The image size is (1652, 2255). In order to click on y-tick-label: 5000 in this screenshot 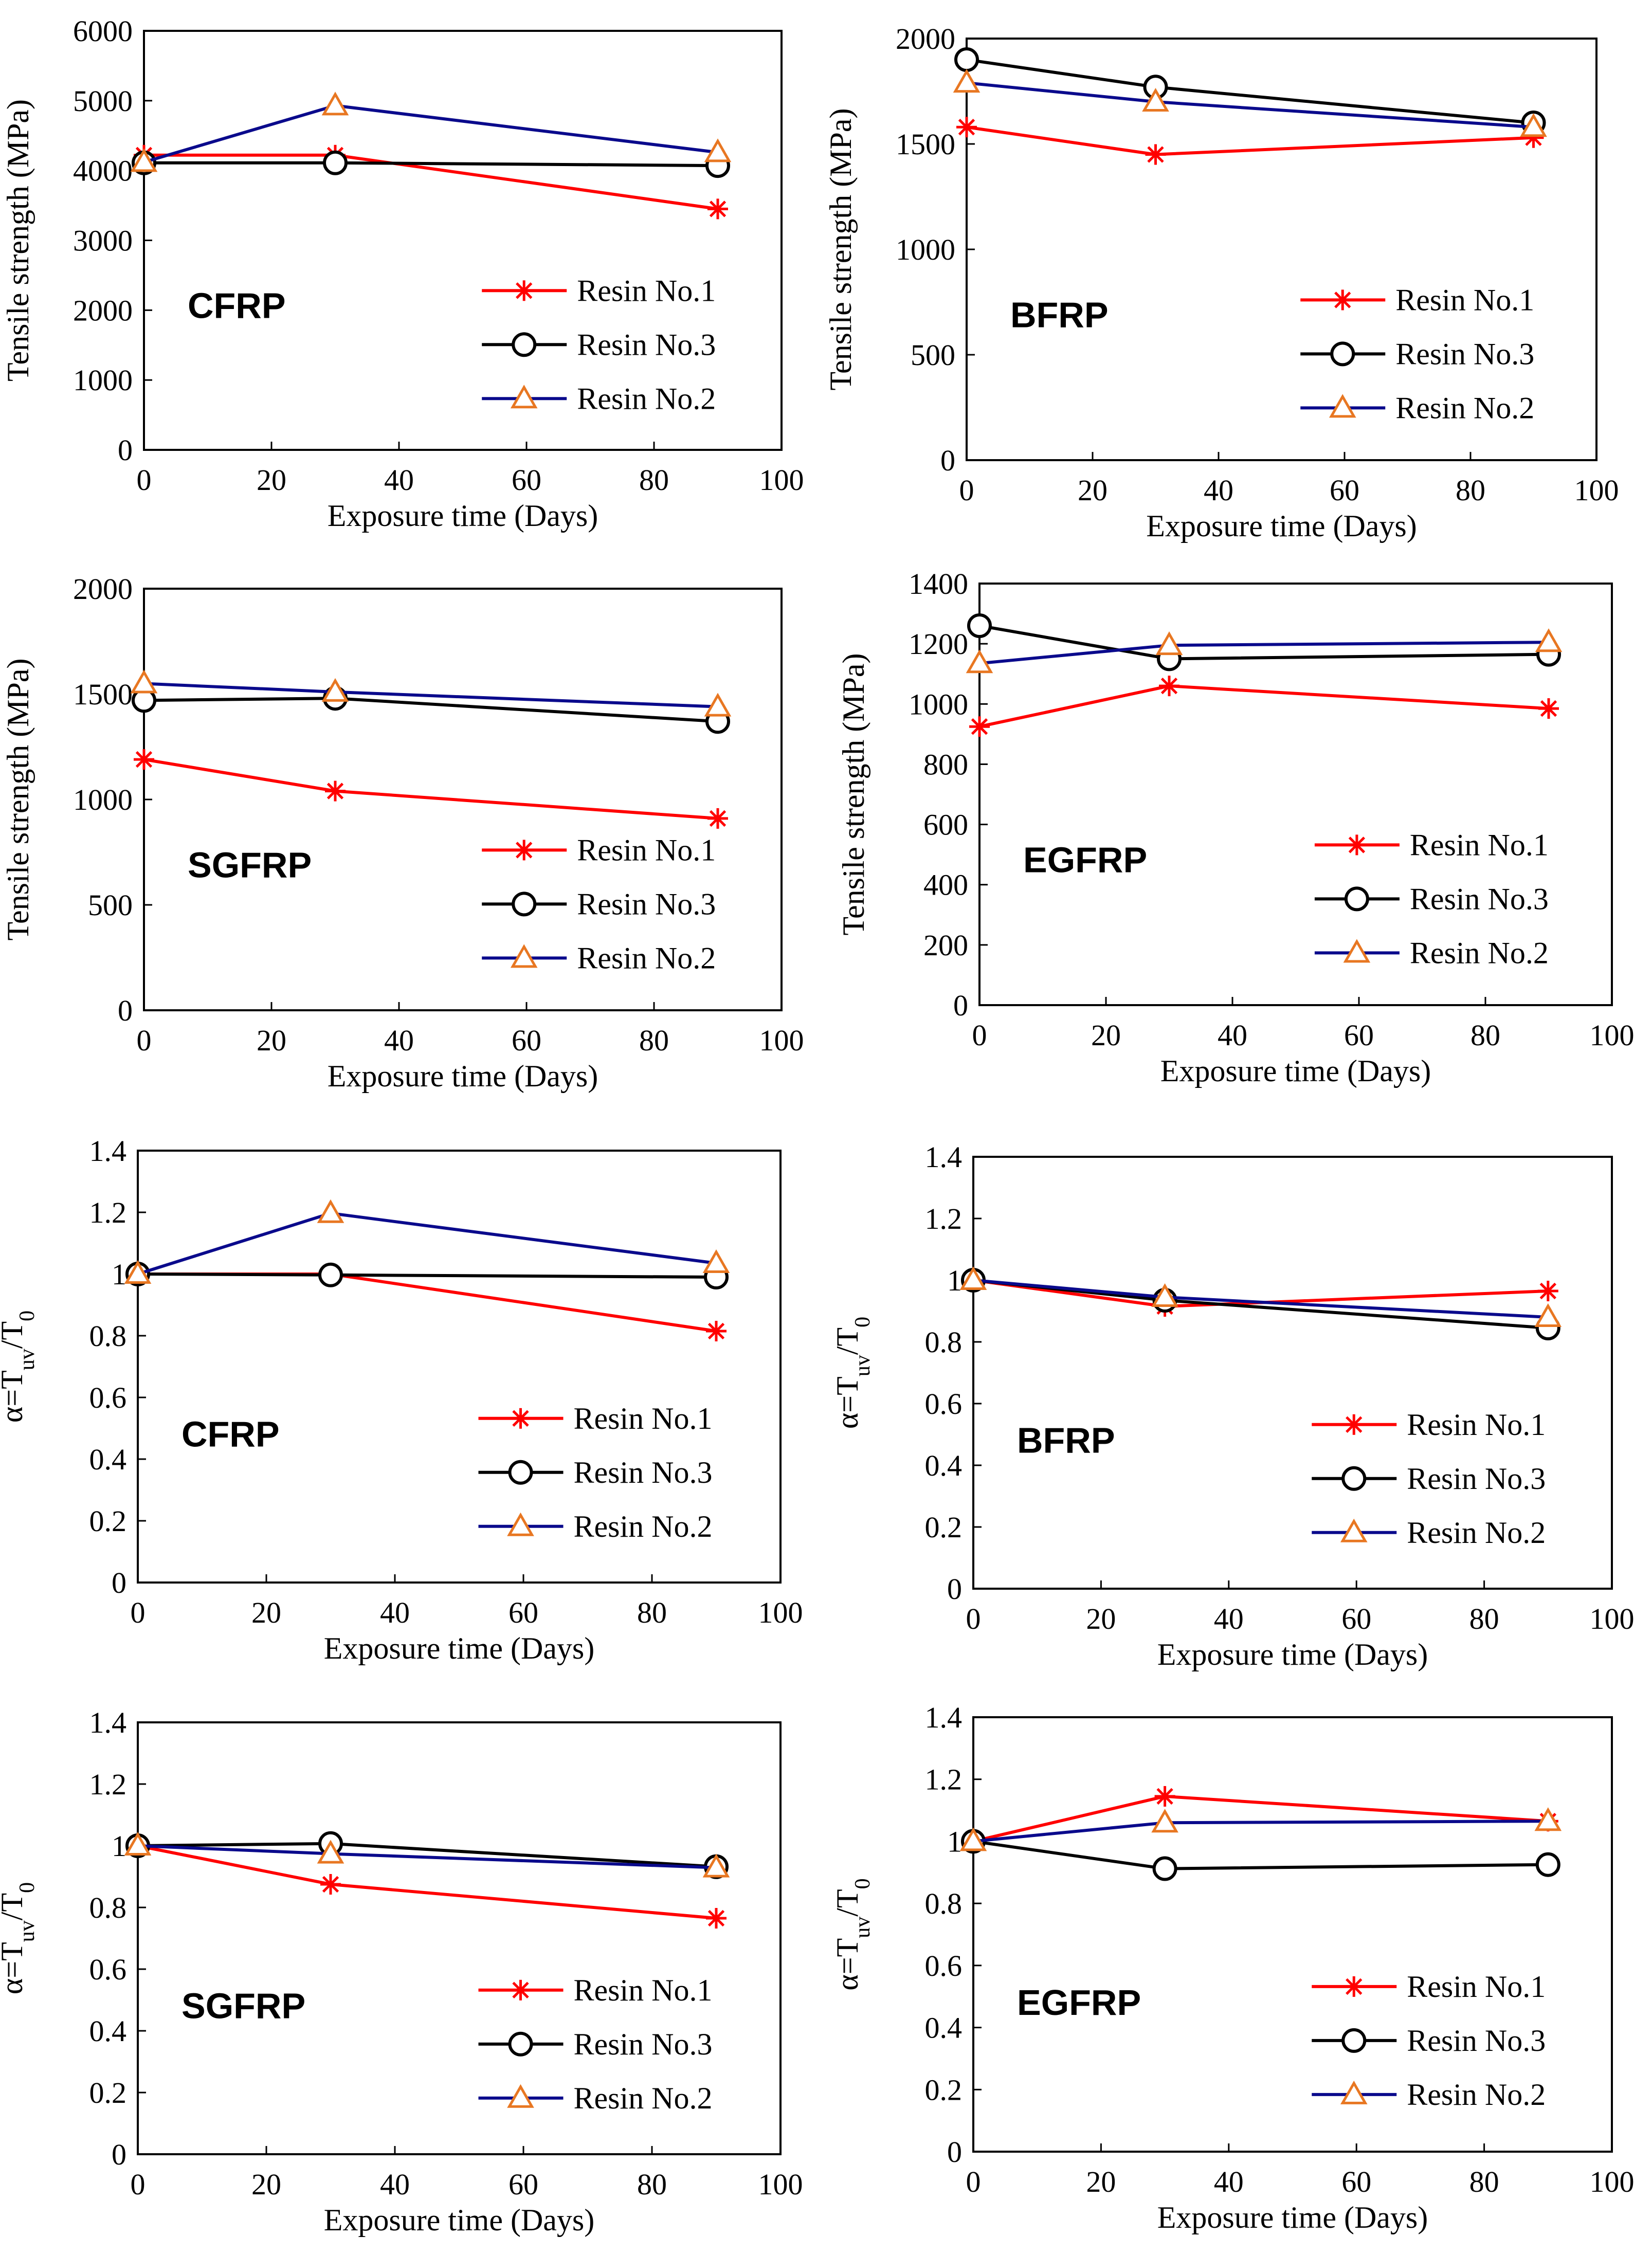, I will do `click(103, 101)`.